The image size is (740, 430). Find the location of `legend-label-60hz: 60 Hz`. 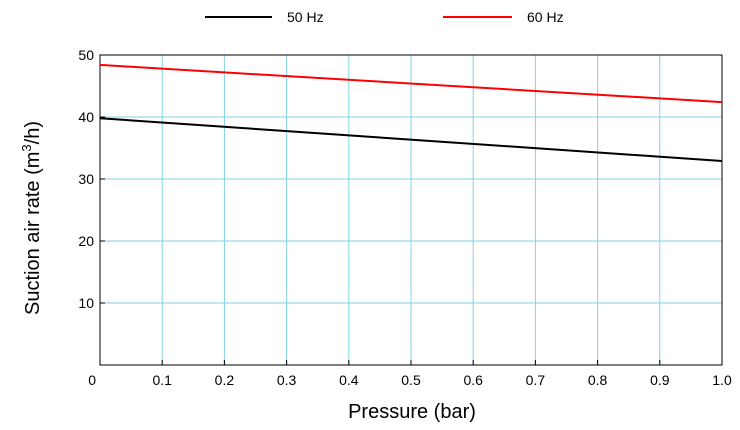

legend-label-60hz: 60 Hz is located at coordinates (545, 17).